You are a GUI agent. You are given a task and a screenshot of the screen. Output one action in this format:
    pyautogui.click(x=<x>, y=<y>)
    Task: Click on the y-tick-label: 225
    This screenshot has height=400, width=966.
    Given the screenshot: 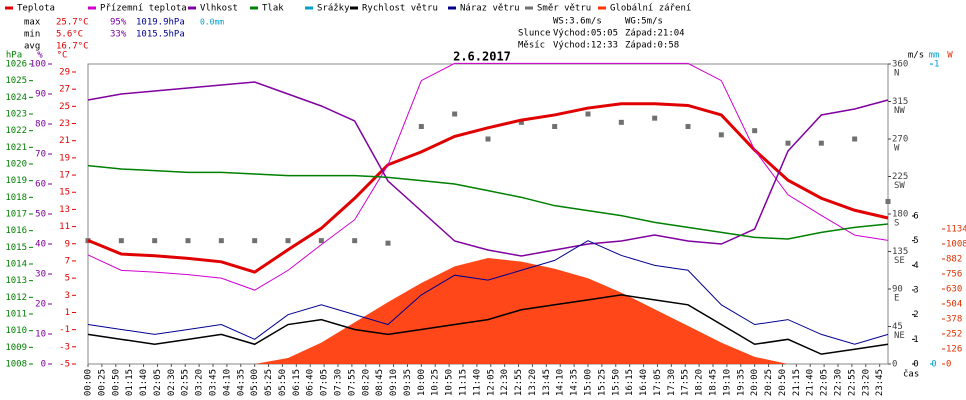 What is the action you would take?
    pyautogui.click(x=900, y=177)
    